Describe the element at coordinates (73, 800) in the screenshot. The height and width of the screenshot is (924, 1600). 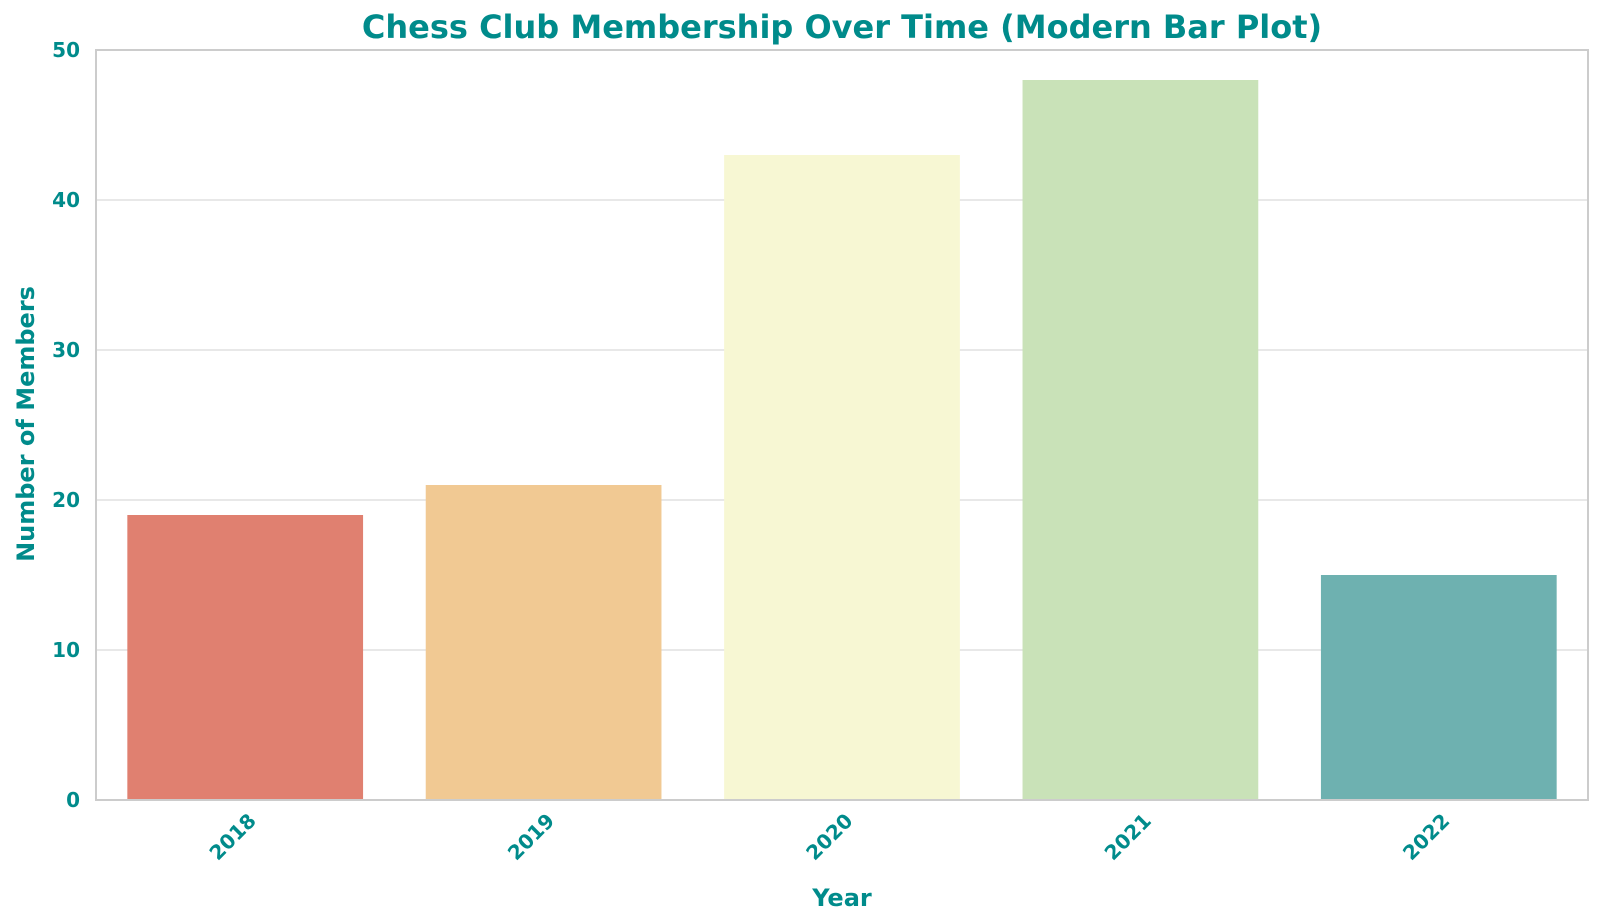
I see `y-tick-label: 0` at that location.